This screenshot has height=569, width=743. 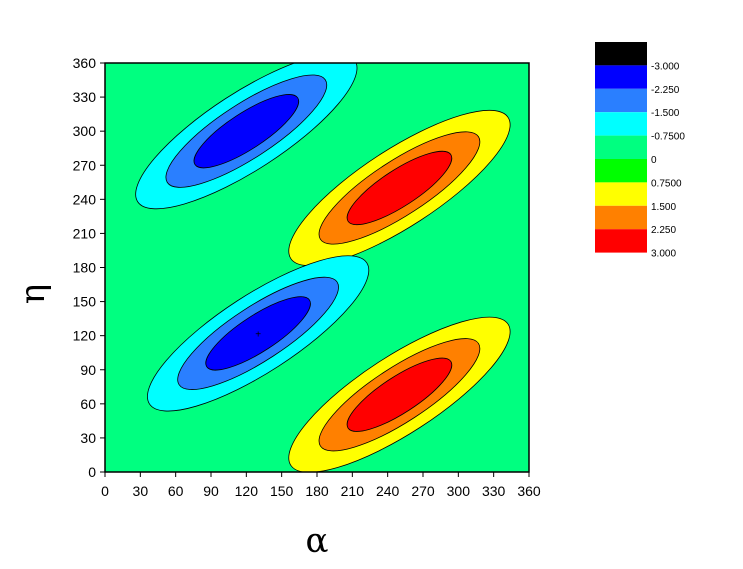 What do you see at coordinates (459, 491) in the screenshot?
I see `x-tick-label: 300` at bounding box center [459, 491].